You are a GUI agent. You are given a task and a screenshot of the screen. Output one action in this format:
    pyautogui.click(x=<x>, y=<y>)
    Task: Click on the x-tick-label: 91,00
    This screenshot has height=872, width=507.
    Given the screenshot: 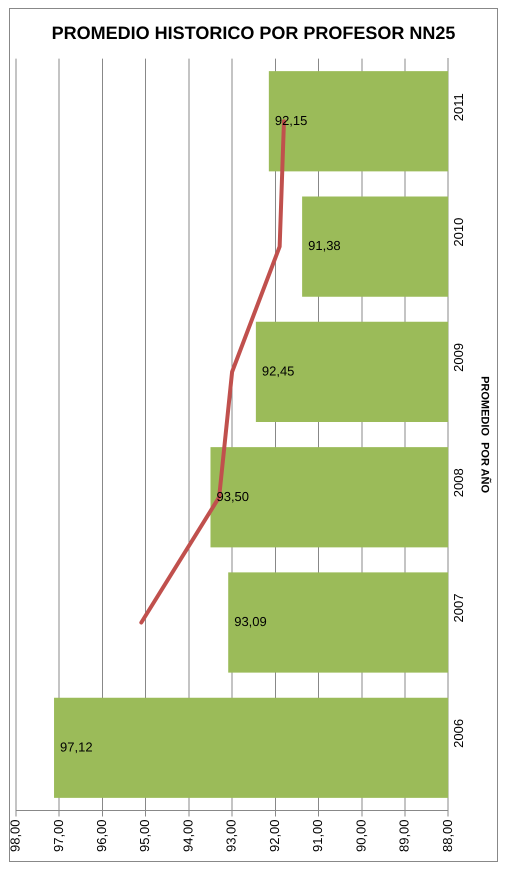 What is the action you would take?
    pyautogui.click(x=318, y=835)
    